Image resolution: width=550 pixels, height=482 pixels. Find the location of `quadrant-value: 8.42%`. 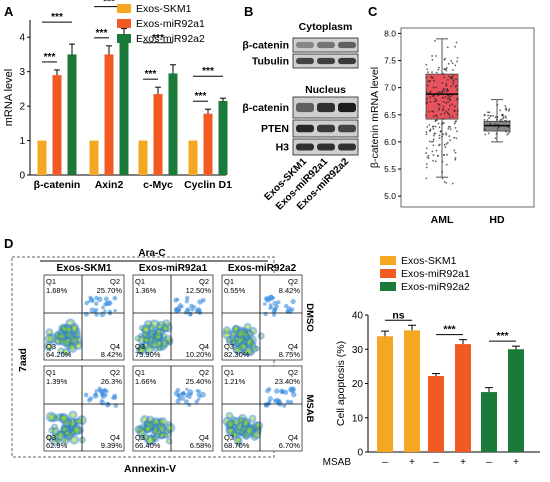

quadrant-value: 8.42% is located at coordinates (290, 290).